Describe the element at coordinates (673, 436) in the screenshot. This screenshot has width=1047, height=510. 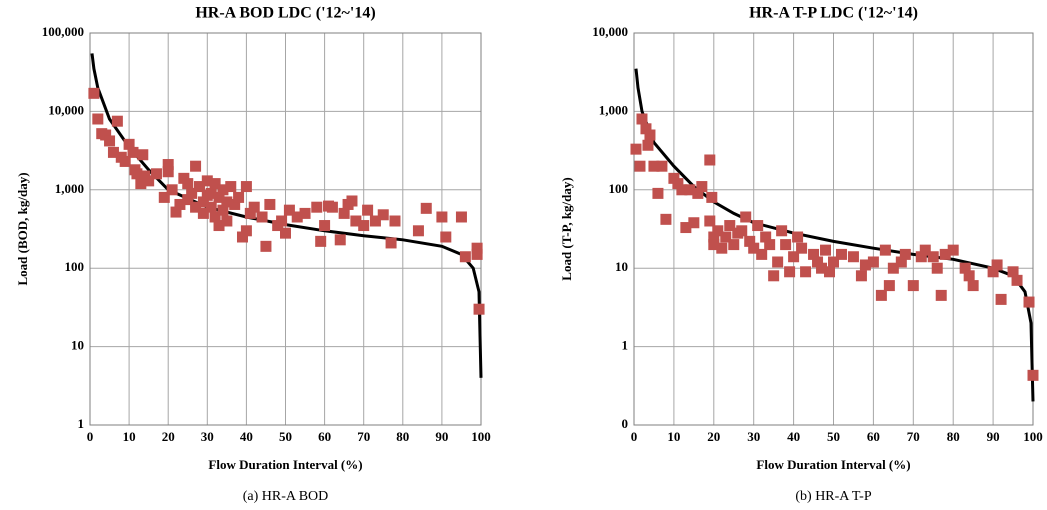
I see `x-tick-label: 10` at that location.